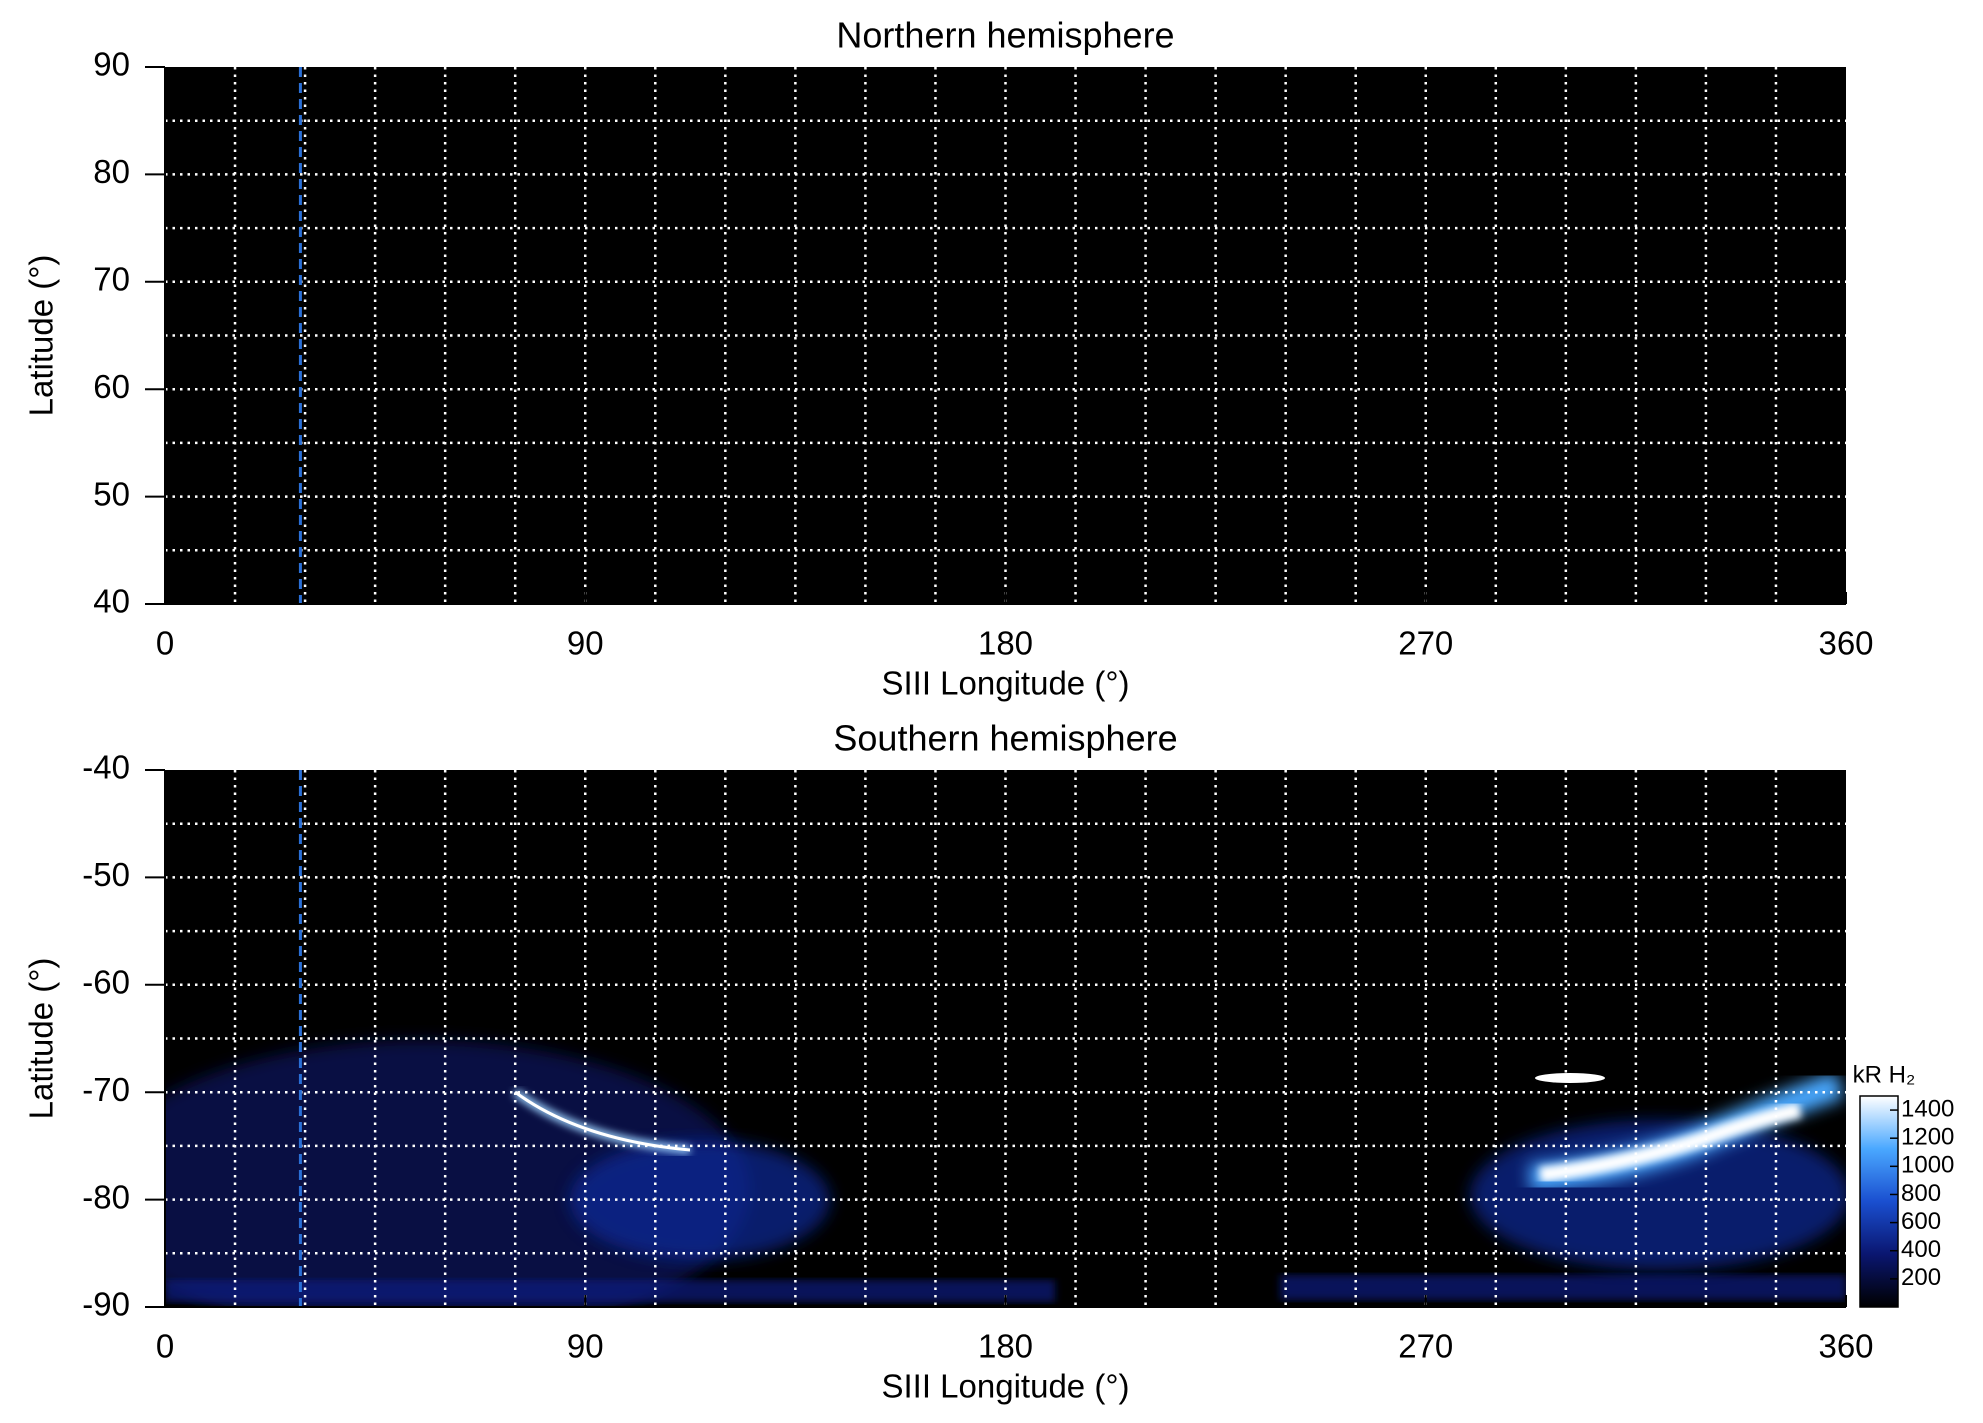 The width and height of the screenshot is (1983, 1423). I want to click on y-tick-label: -90, so click(106, 1304).